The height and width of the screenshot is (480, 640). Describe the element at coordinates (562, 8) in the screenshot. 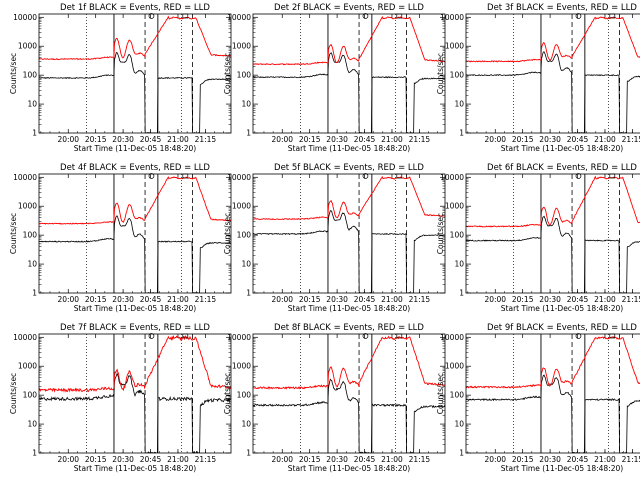

I see `panel-title: Det 3f BLACK = Events, RED = LLD` at that location.